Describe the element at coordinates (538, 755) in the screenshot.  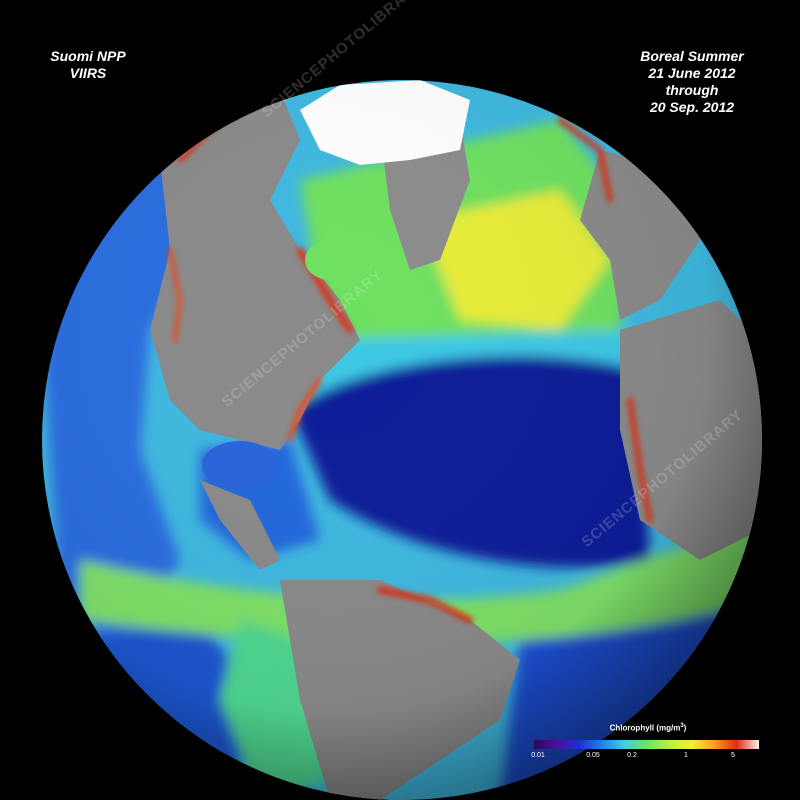
I see `legend-tick-0: 0.01` at that location.